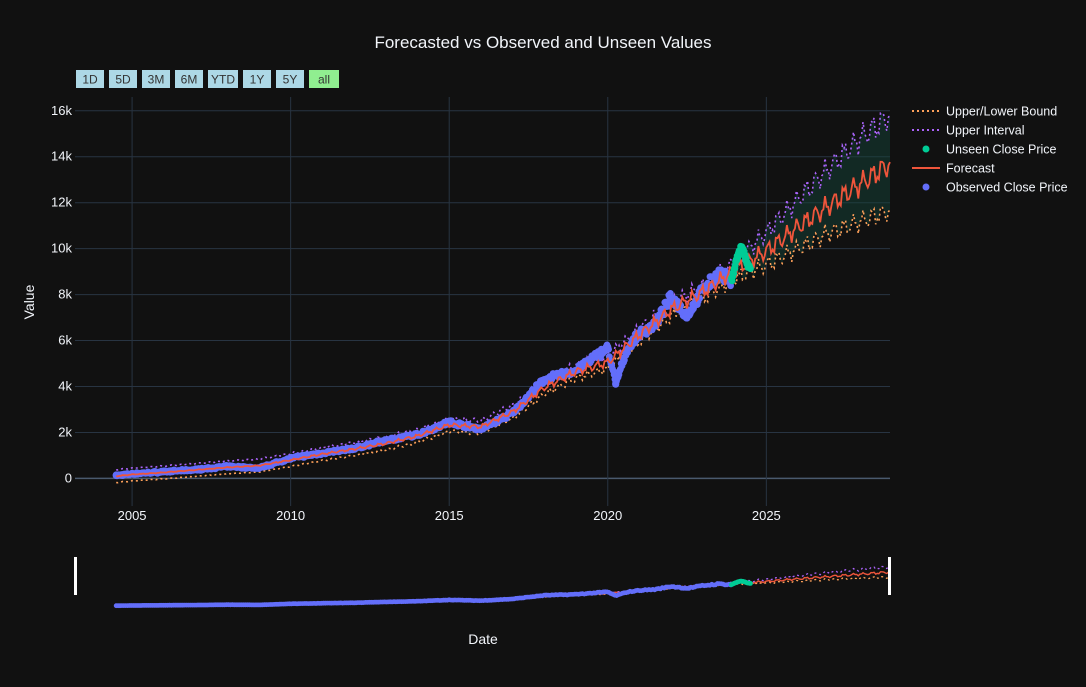 The height and width of the screenshot is (687, 1086). I want to click on unseen-point, so click(750, 269).